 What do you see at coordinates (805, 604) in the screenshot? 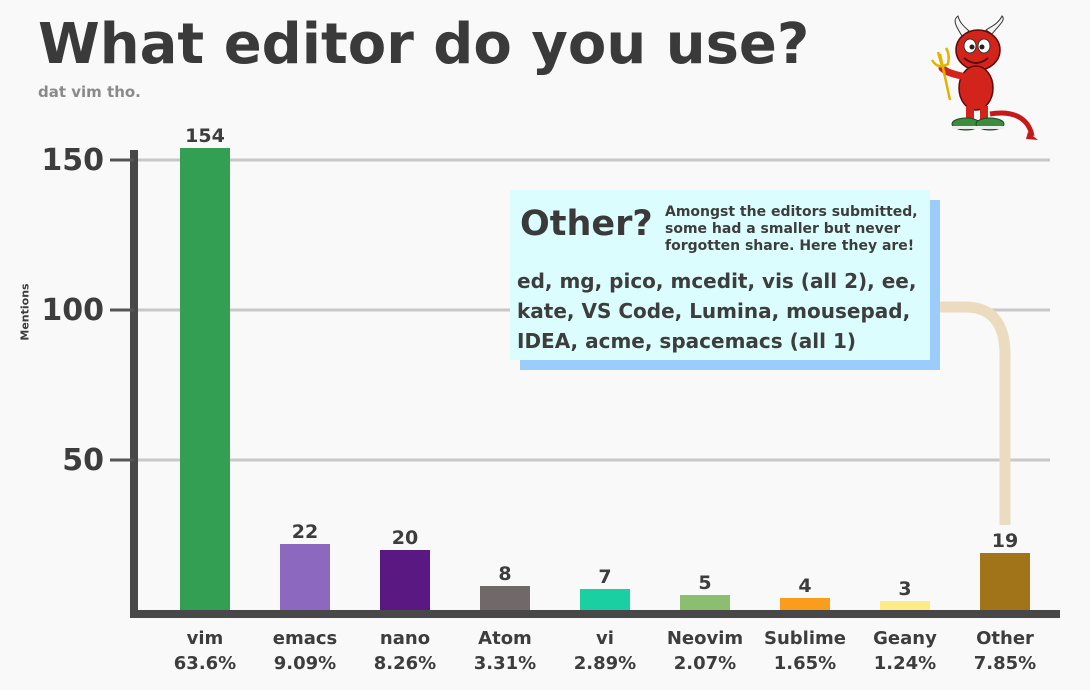
I see `bar-sublime` at bounding box center [805, 604].